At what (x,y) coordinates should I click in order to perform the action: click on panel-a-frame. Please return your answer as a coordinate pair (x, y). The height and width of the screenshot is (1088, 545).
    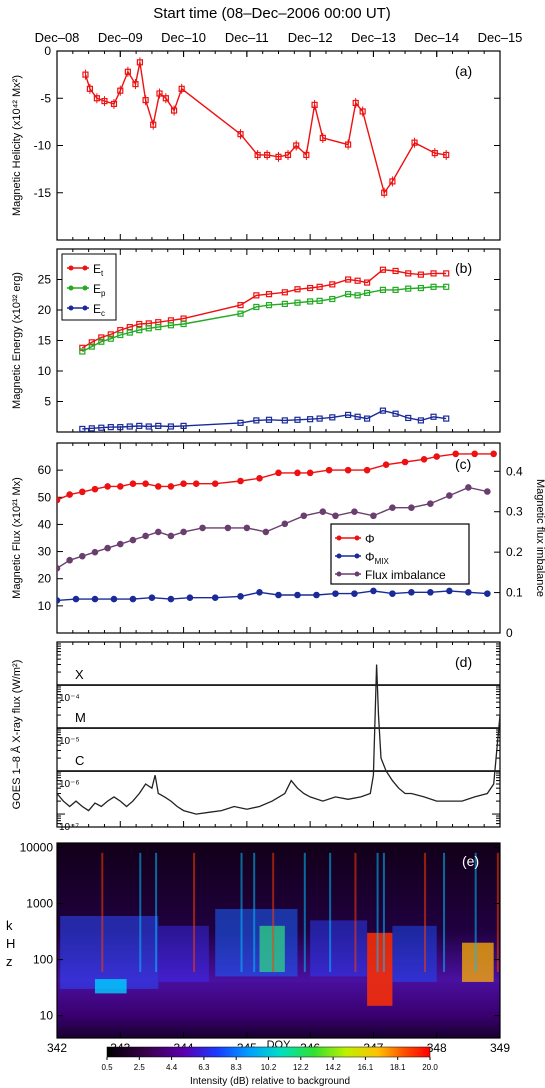
    Looking at the image, I should click on (278, 145).